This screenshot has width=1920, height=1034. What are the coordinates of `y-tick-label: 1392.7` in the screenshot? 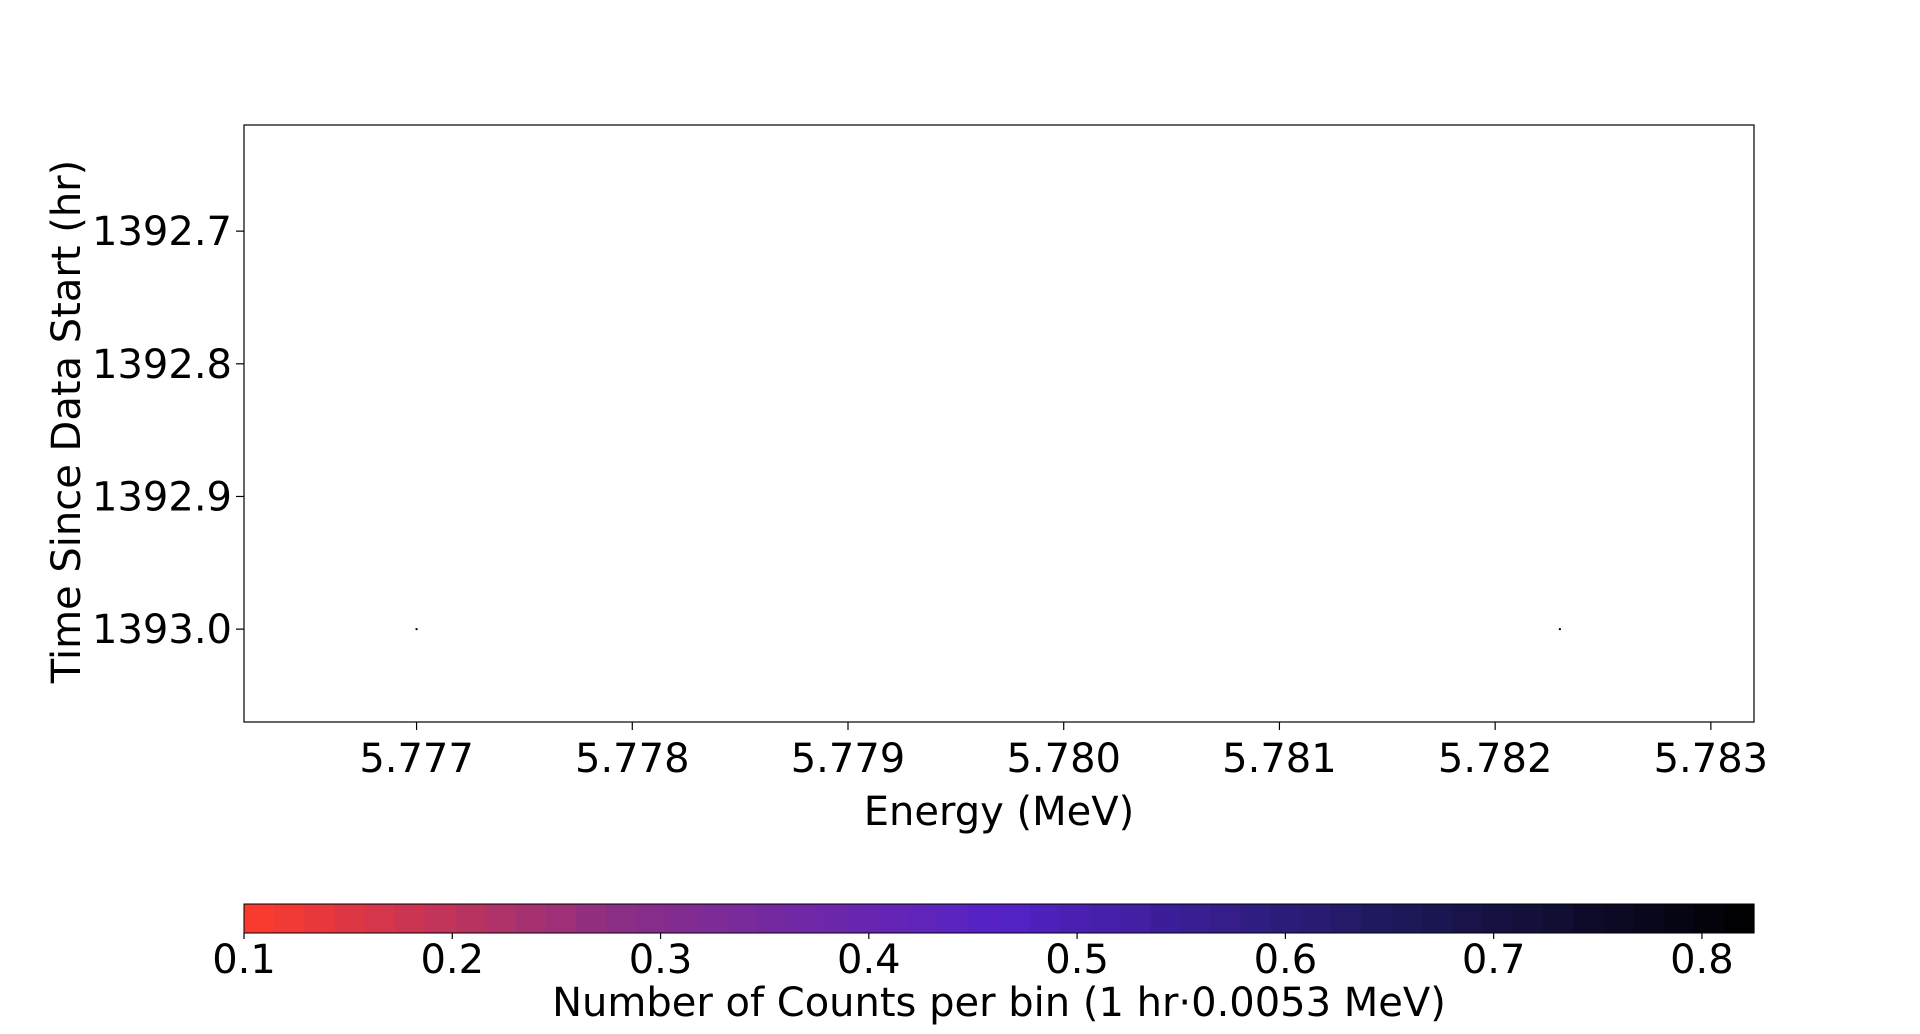 It's located at (162, 232).